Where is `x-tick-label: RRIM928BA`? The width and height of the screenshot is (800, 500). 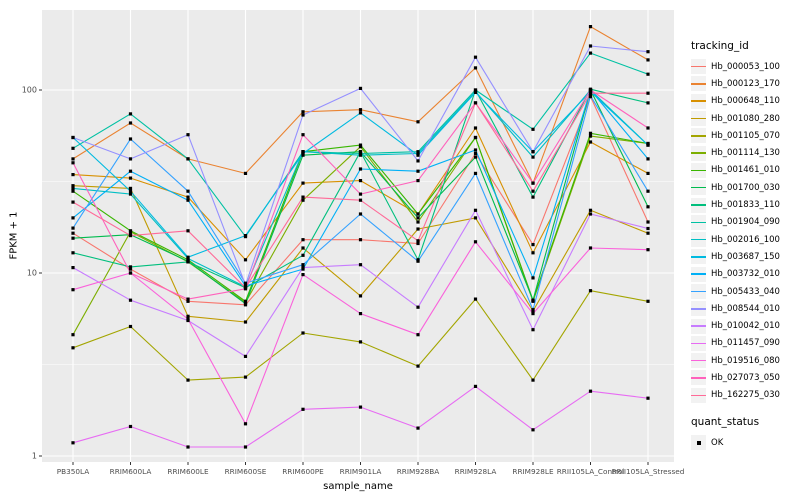
x-tick-label: RRIM928BA is located at coordinates (418, 471).